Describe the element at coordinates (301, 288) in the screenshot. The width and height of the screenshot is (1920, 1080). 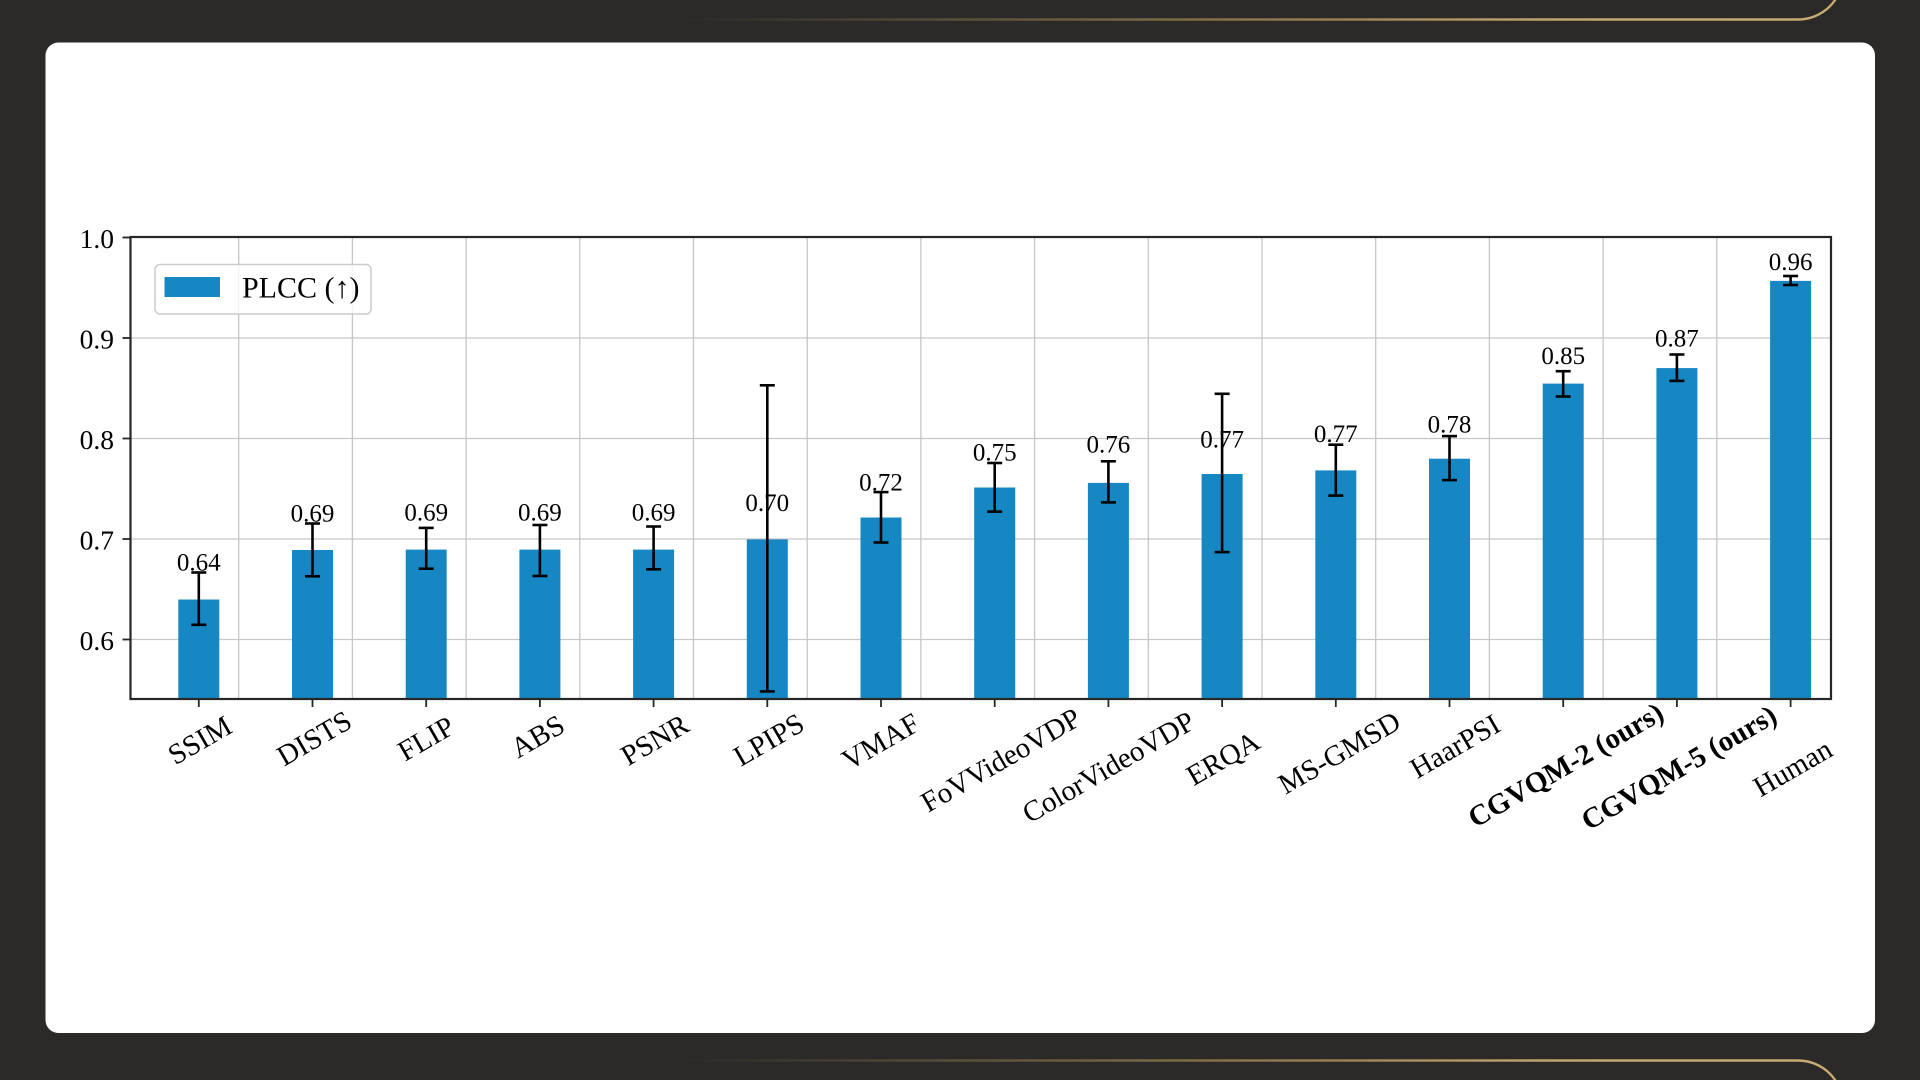
I see `svg-text: PLCC (↑)` at that location.